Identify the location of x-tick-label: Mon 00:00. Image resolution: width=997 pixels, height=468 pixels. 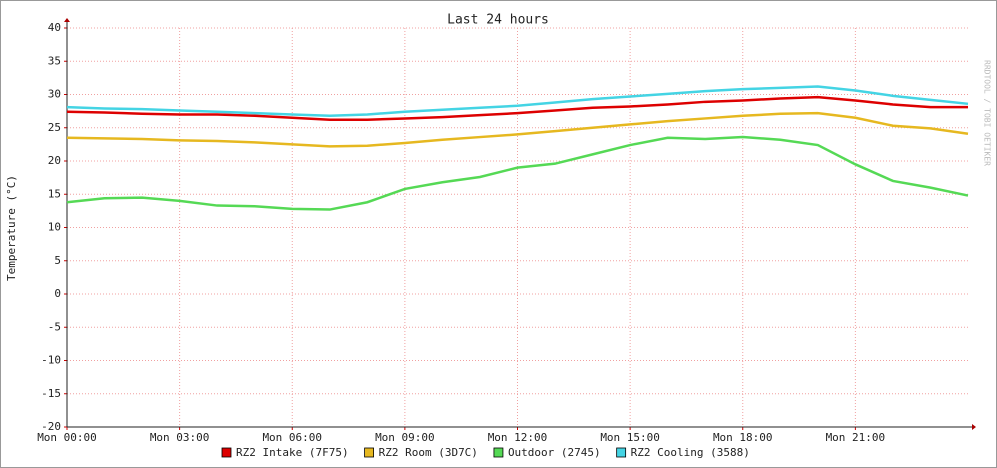
(67, 437).